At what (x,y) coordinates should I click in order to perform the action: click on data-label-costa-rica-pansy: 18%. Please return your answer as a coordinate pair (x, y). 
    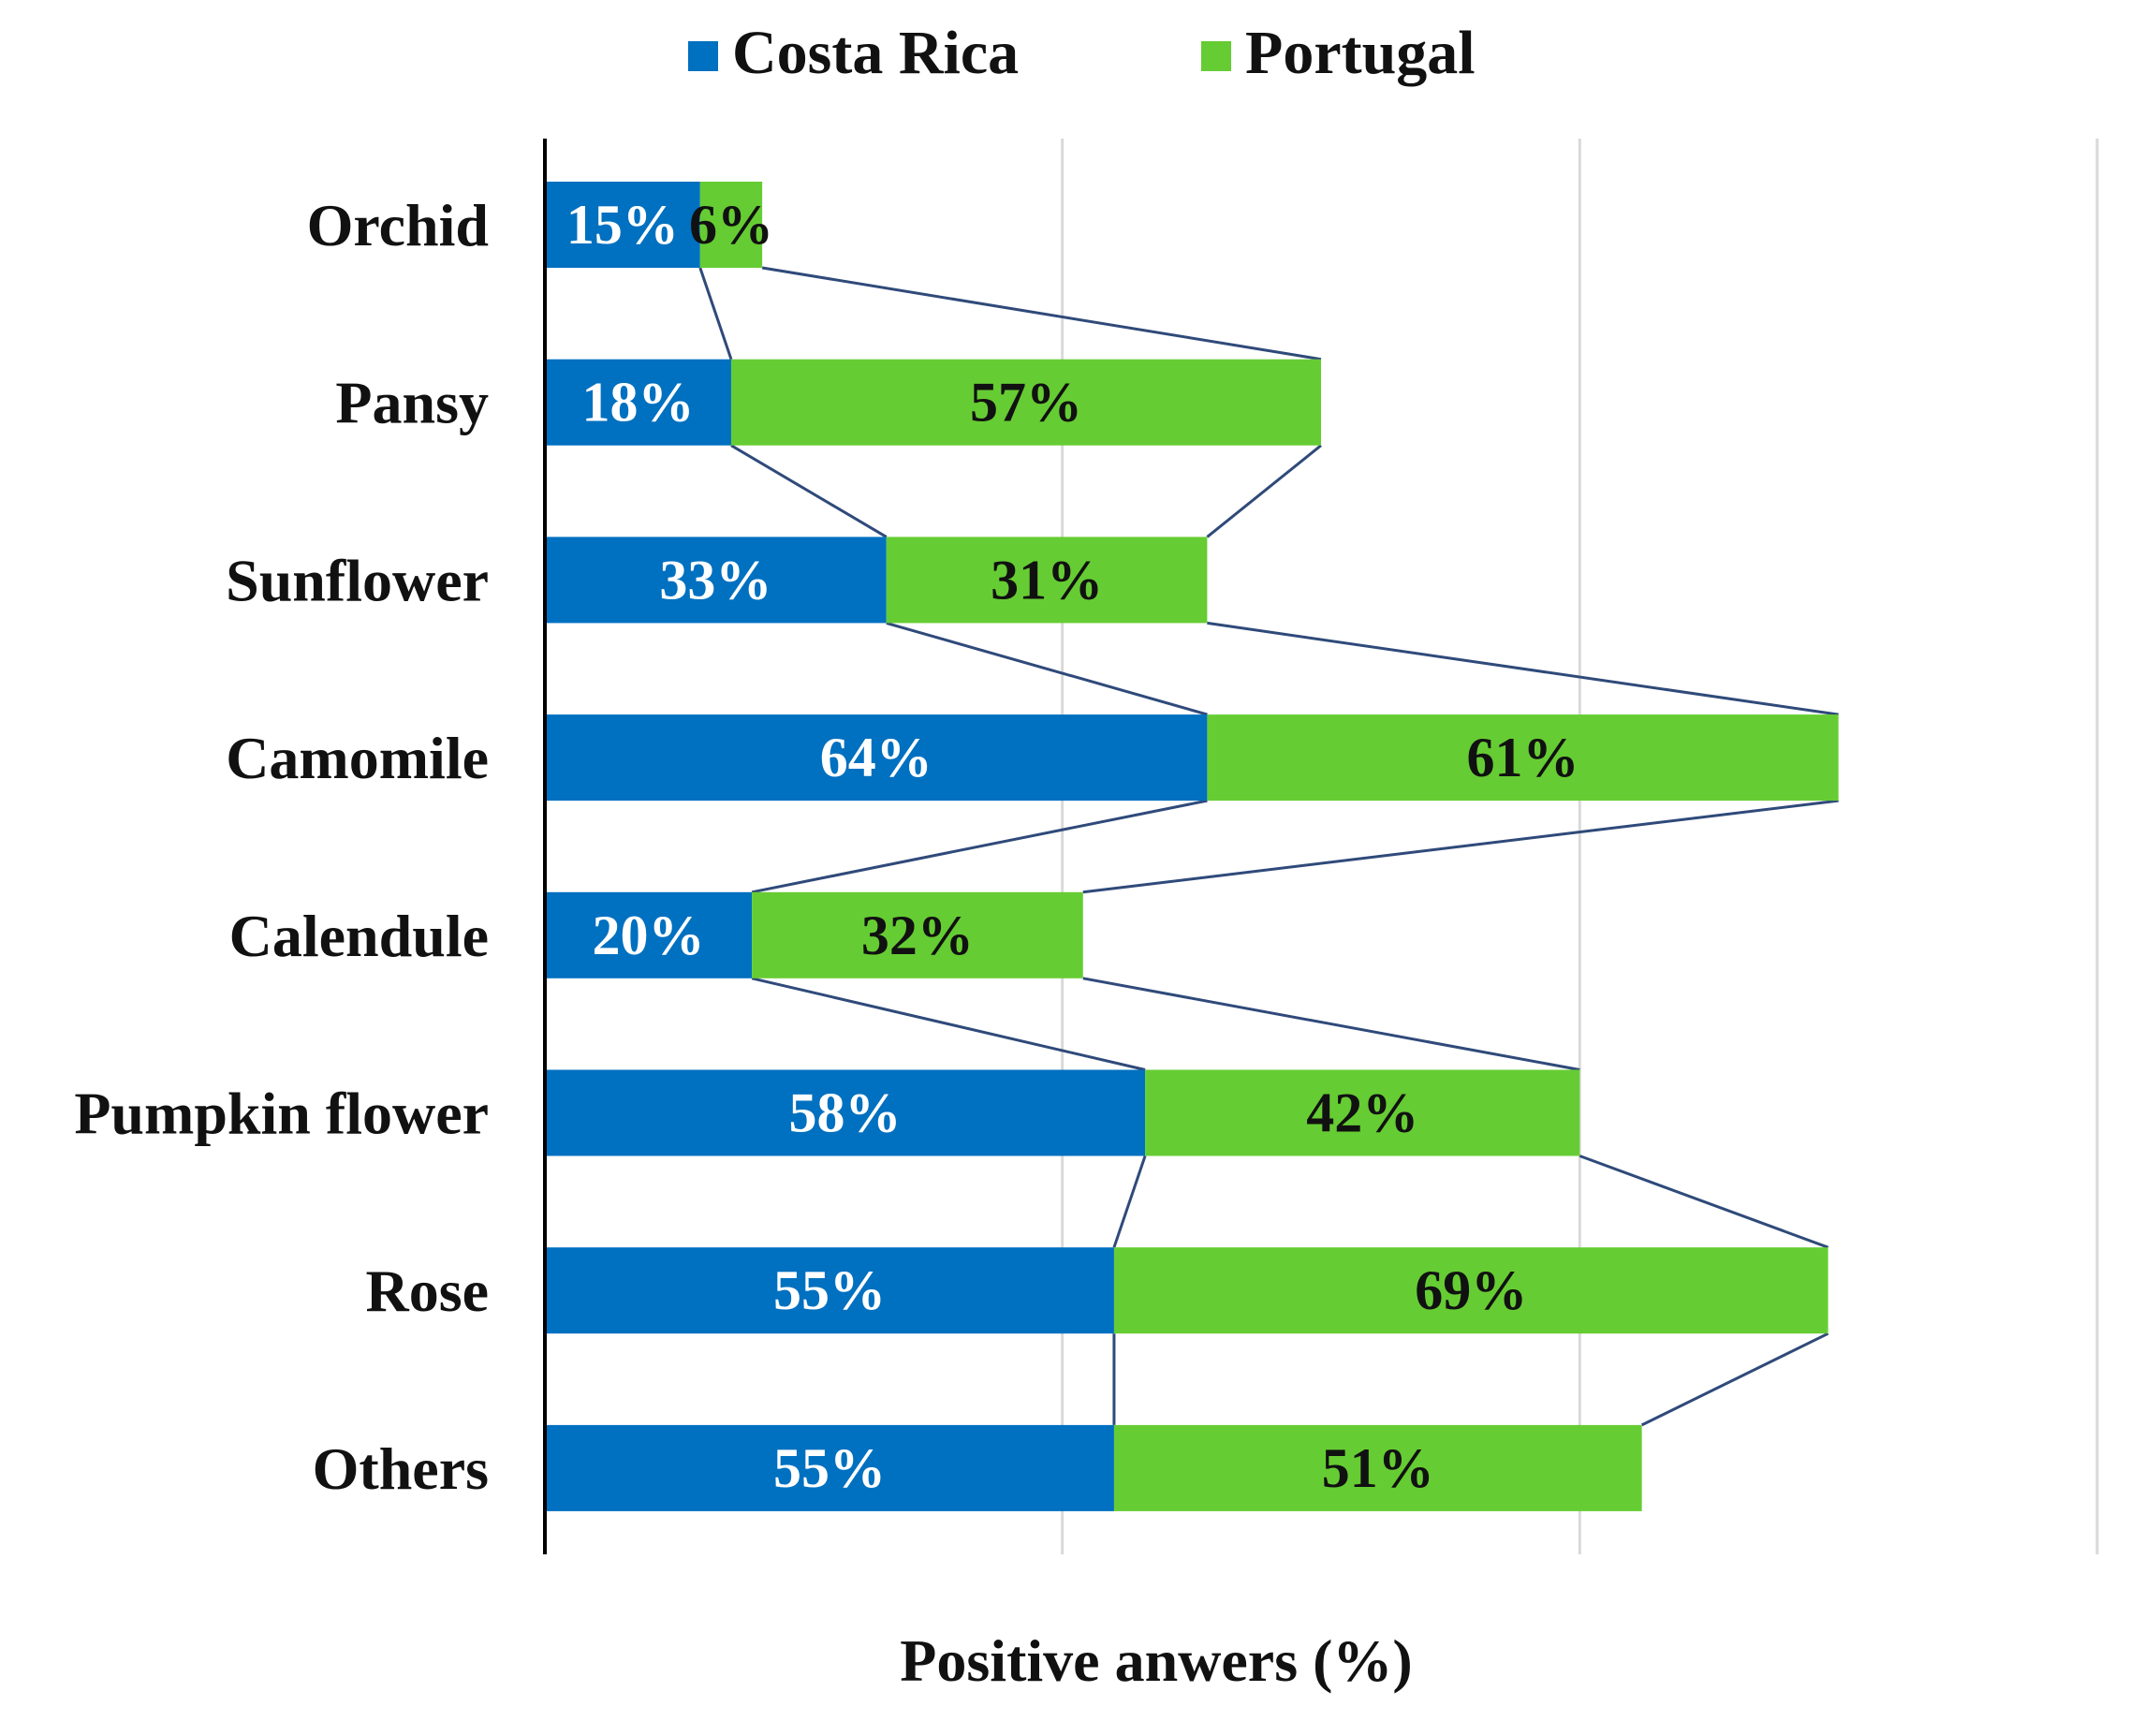
    Looking at the image, I should click on (637, 403).